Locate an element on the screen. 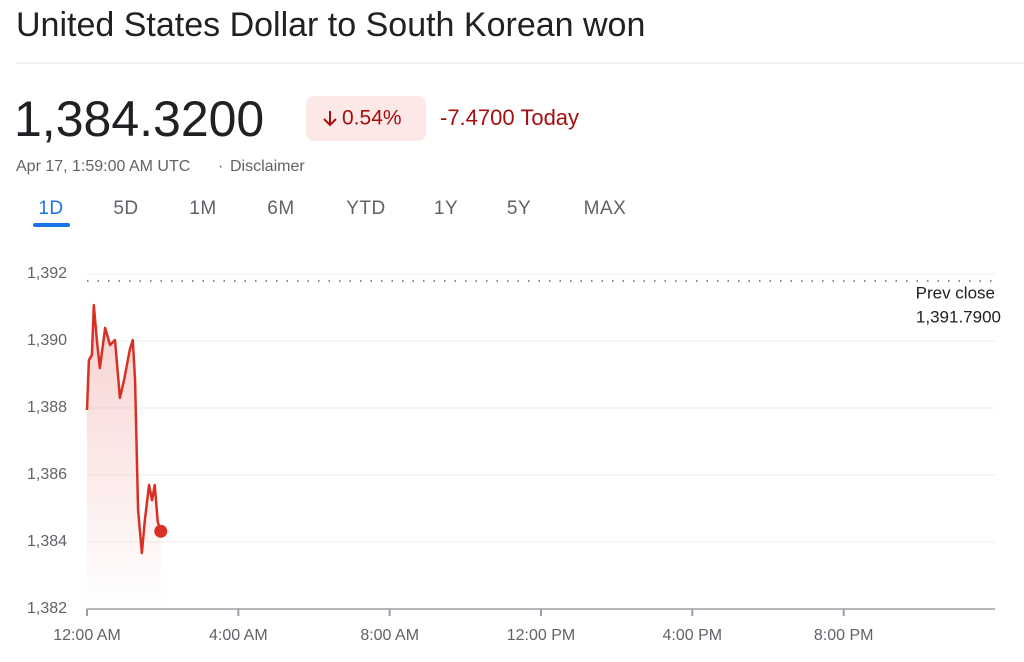  x-tick-label: 12:00 PM is located at coordinates (541, 635).